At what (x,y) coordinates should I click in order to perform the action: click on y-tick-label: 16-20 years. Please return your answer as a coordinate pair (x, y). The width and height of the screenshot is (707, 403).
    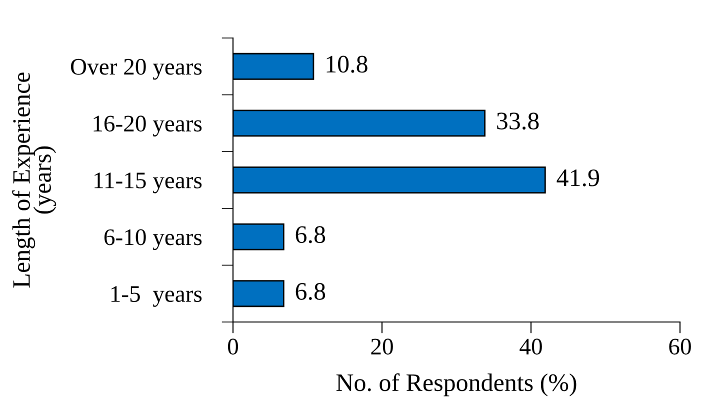
    Looking at the image, I should click on (148, 126).